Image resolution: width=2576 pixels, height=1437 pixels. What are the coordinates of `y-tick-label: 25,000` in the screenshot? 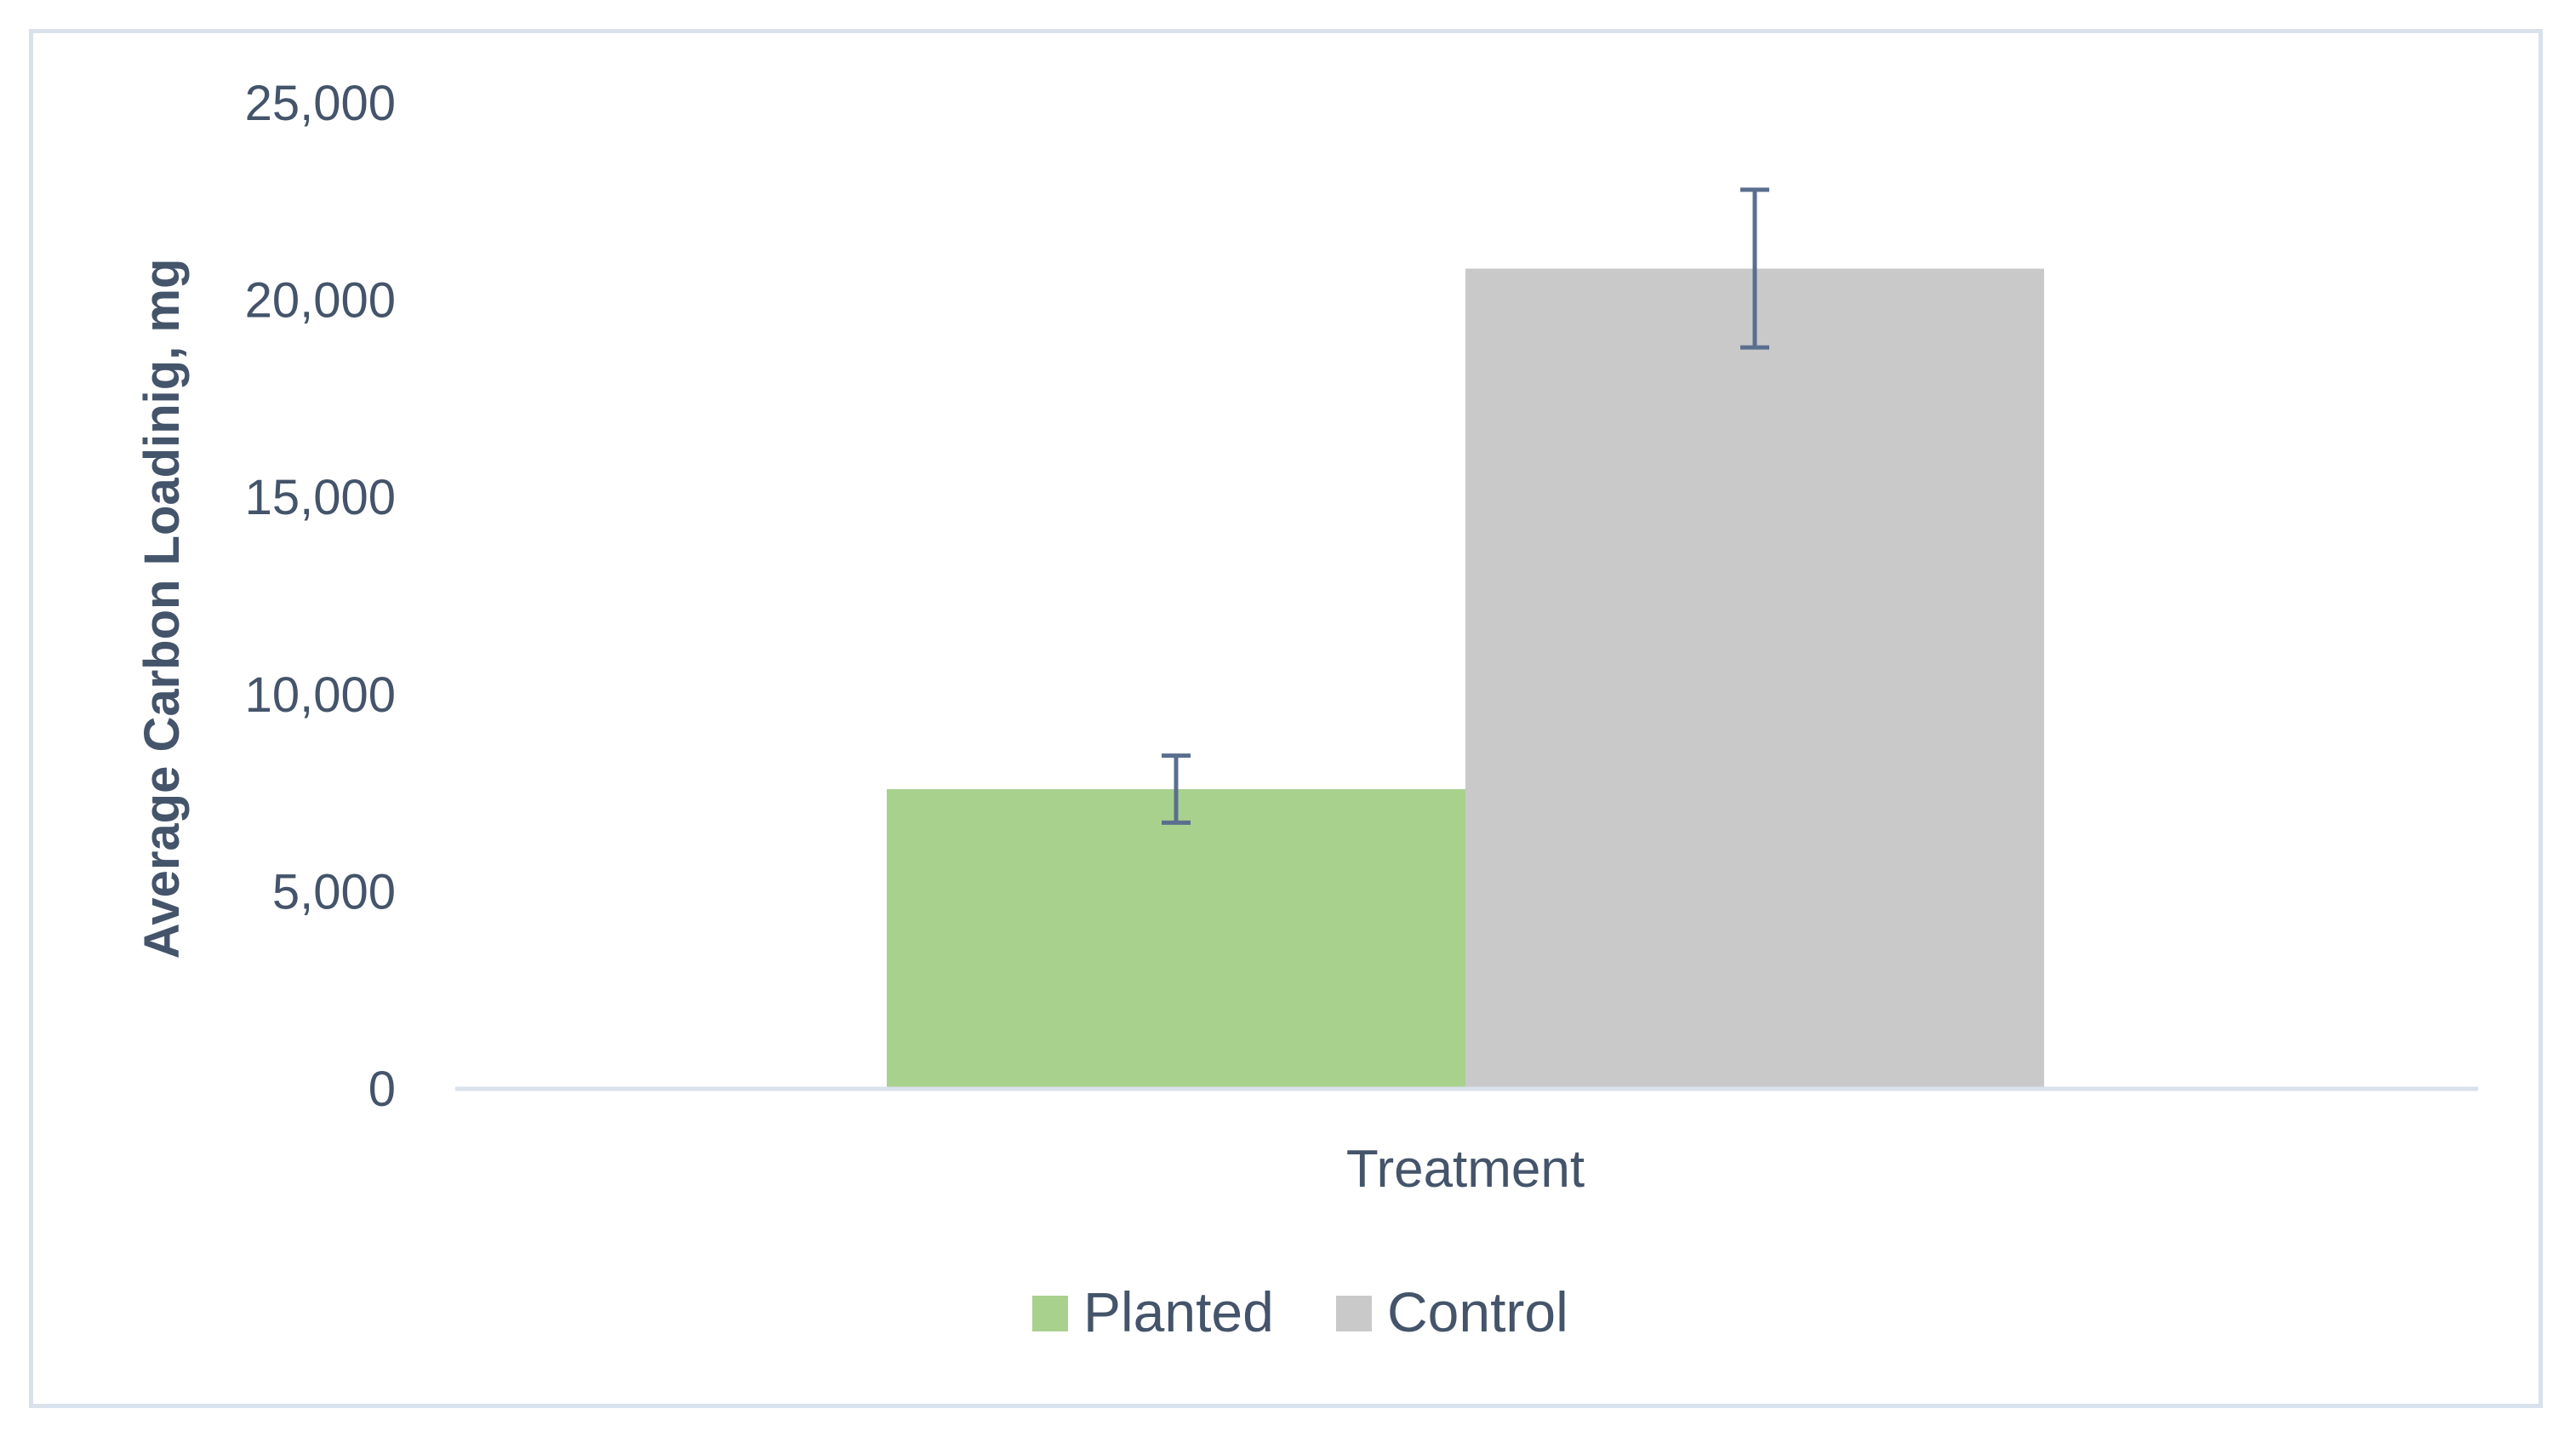 It's located at (320, 104).